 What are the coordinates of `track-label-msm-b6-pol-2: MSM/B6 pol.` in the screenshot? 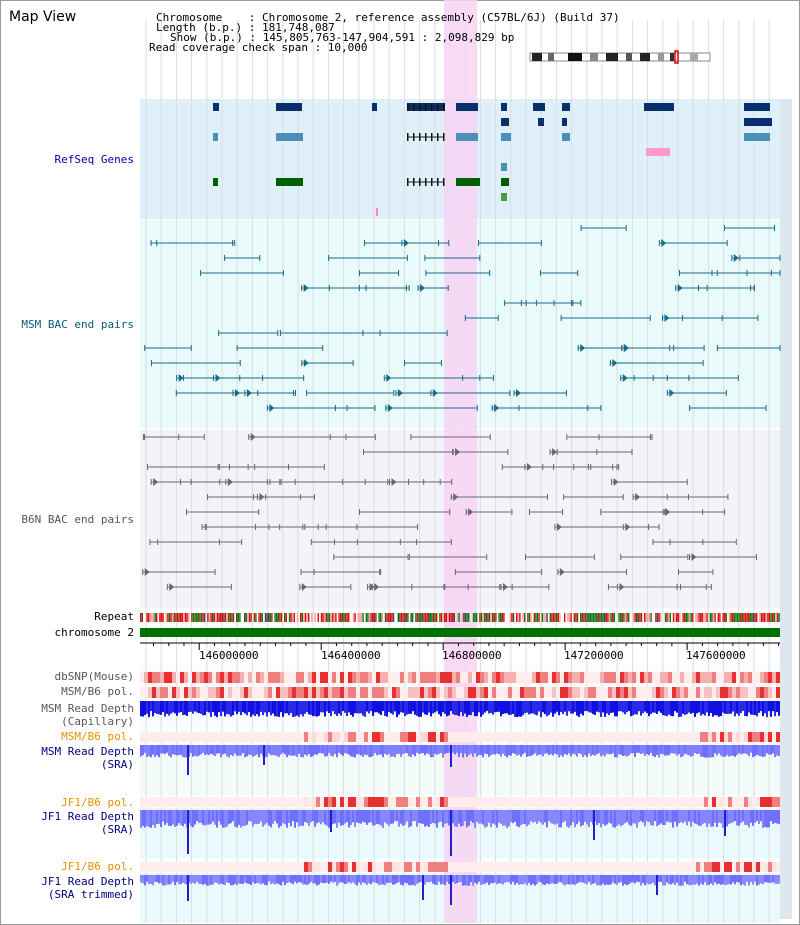 It's located at (97, 736).